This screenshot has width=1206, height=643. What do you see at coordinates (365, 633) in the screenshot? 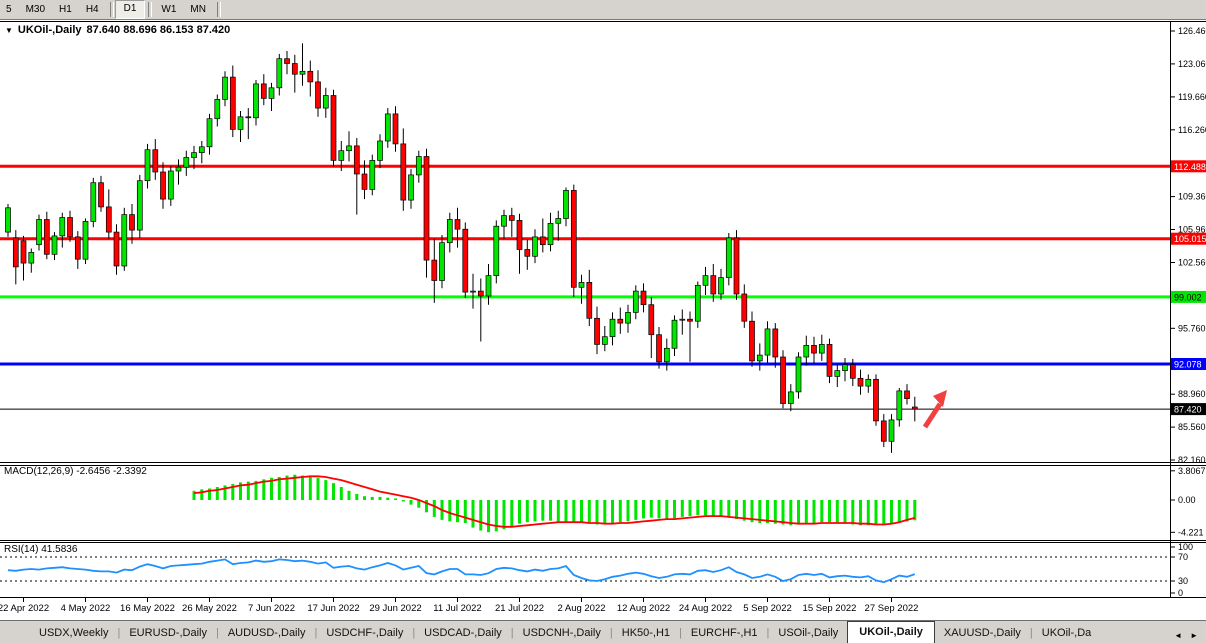
I see `tab-usdchf-daily: USDCHF-,Daily` at bounding box center [365, 633].